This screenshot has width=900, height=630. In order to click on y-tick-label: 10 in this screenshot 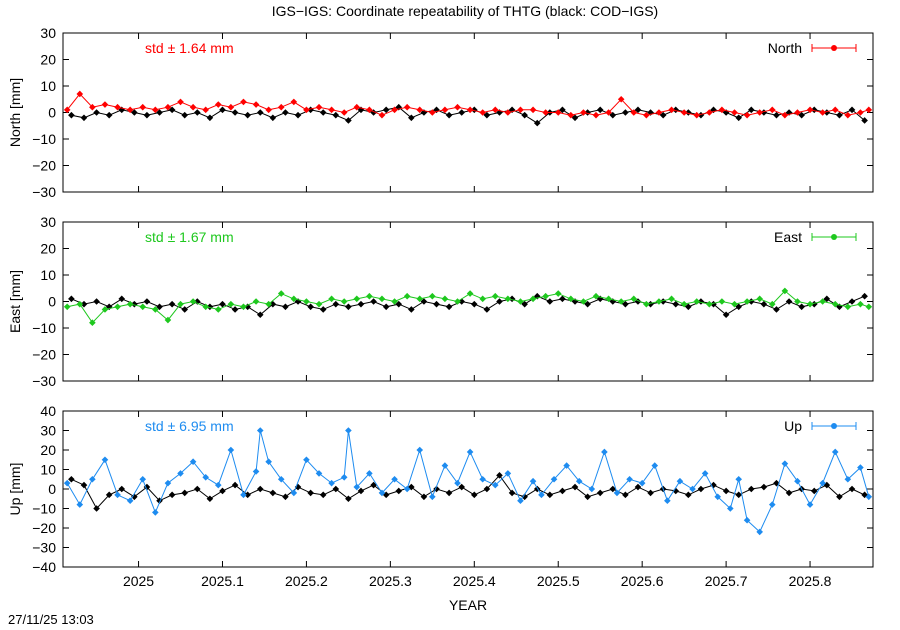, I will do `click(48, 86)`.